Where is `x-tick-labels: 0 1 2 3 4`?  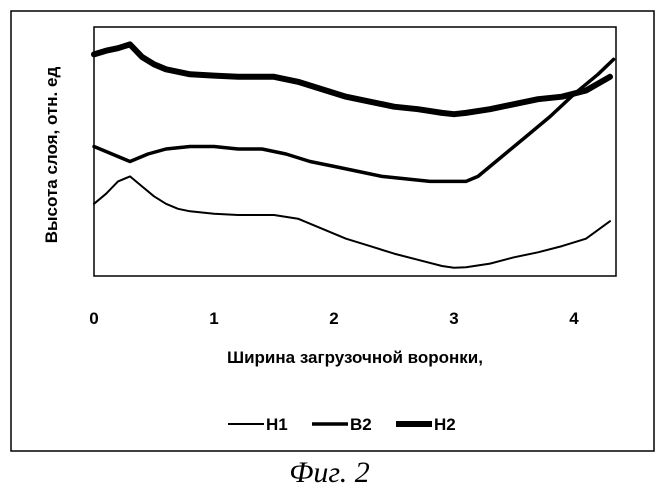
x-tick-labels: 0 1 2 3 4 is located at coordinates (334, 318).